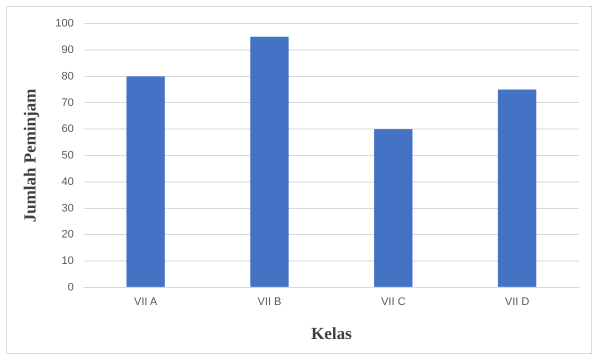 Image resolution: width=600 pixels, height=362 pixels. What do you see at coordinates (30, 155) in the screenshot?
I see `y-axis-title: Jumlah Peminjam` at bounding box center [30, 155].